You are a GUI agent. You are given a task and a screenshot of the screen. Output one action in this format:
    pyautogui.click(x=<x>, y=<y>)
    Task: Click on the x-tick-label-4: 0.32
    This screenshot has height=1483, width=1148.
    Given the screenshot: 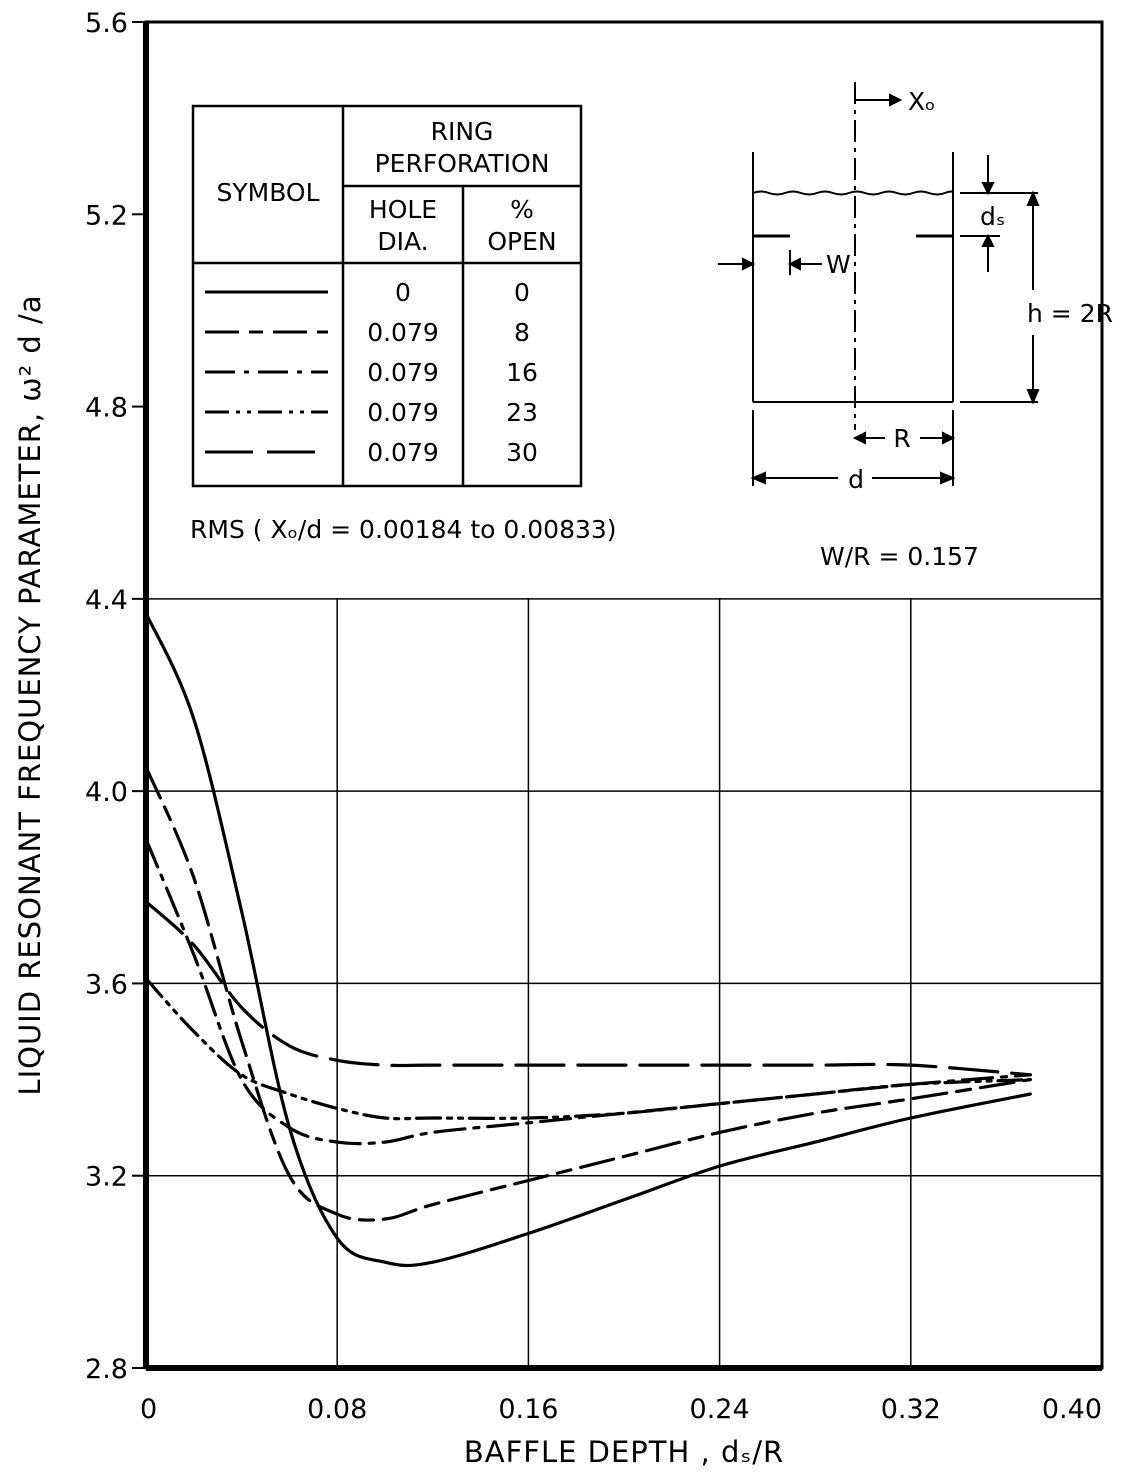 What is the action you would take?
    pyautogui.click(x=911, y=1409)
    